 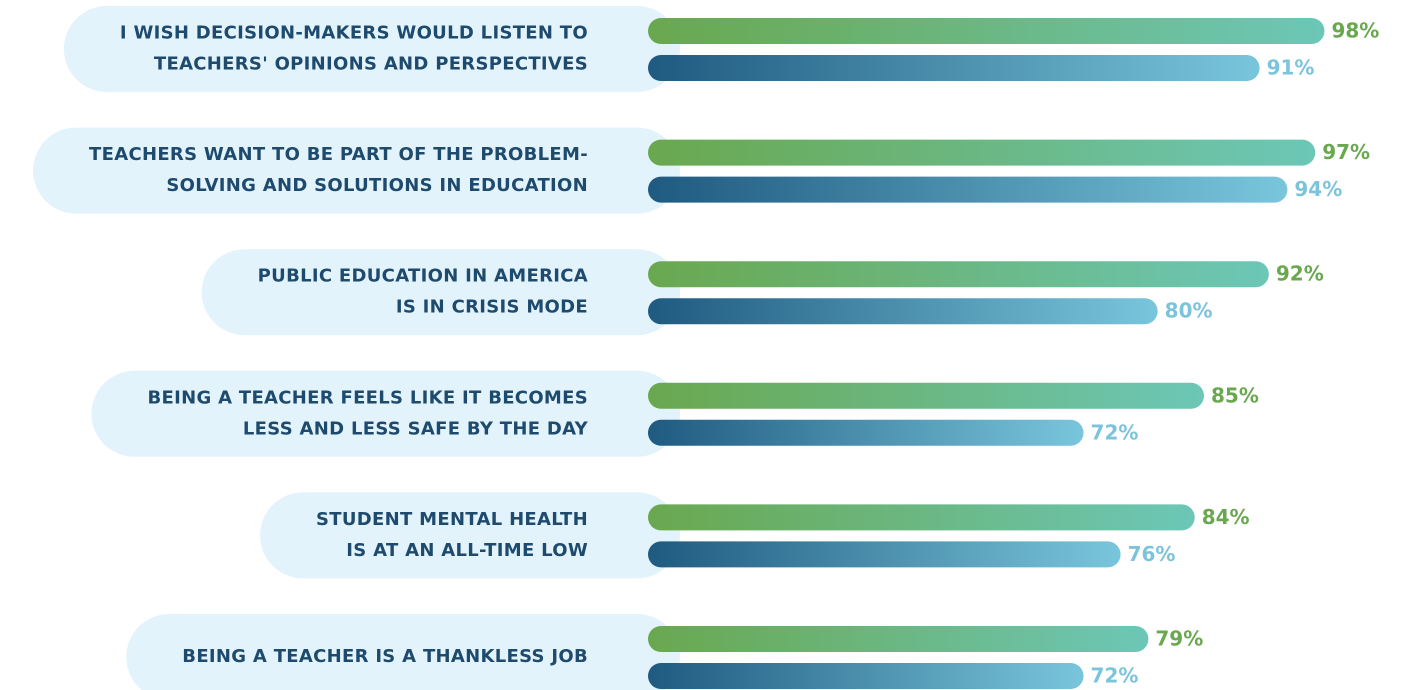 What do you see at coordinates (416, 428) in the screenshot?
I see `category-label: LESS AND LESS SAFE BY THE DAY` at bounding box center [416, 428].